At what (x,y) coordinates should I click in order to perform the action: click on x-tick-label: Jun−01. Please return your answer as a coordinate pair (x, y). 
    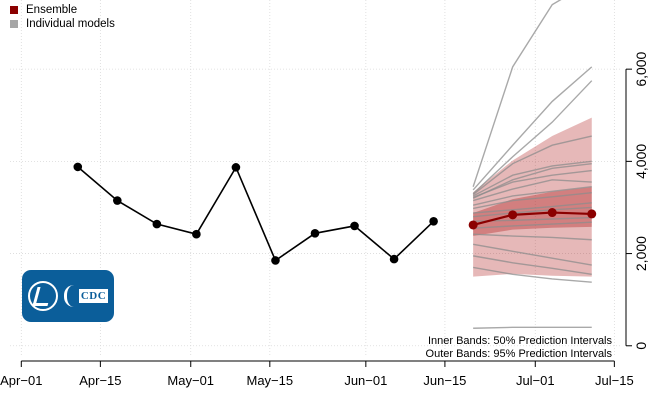
    Looking at the image, I should click on (365, 380).